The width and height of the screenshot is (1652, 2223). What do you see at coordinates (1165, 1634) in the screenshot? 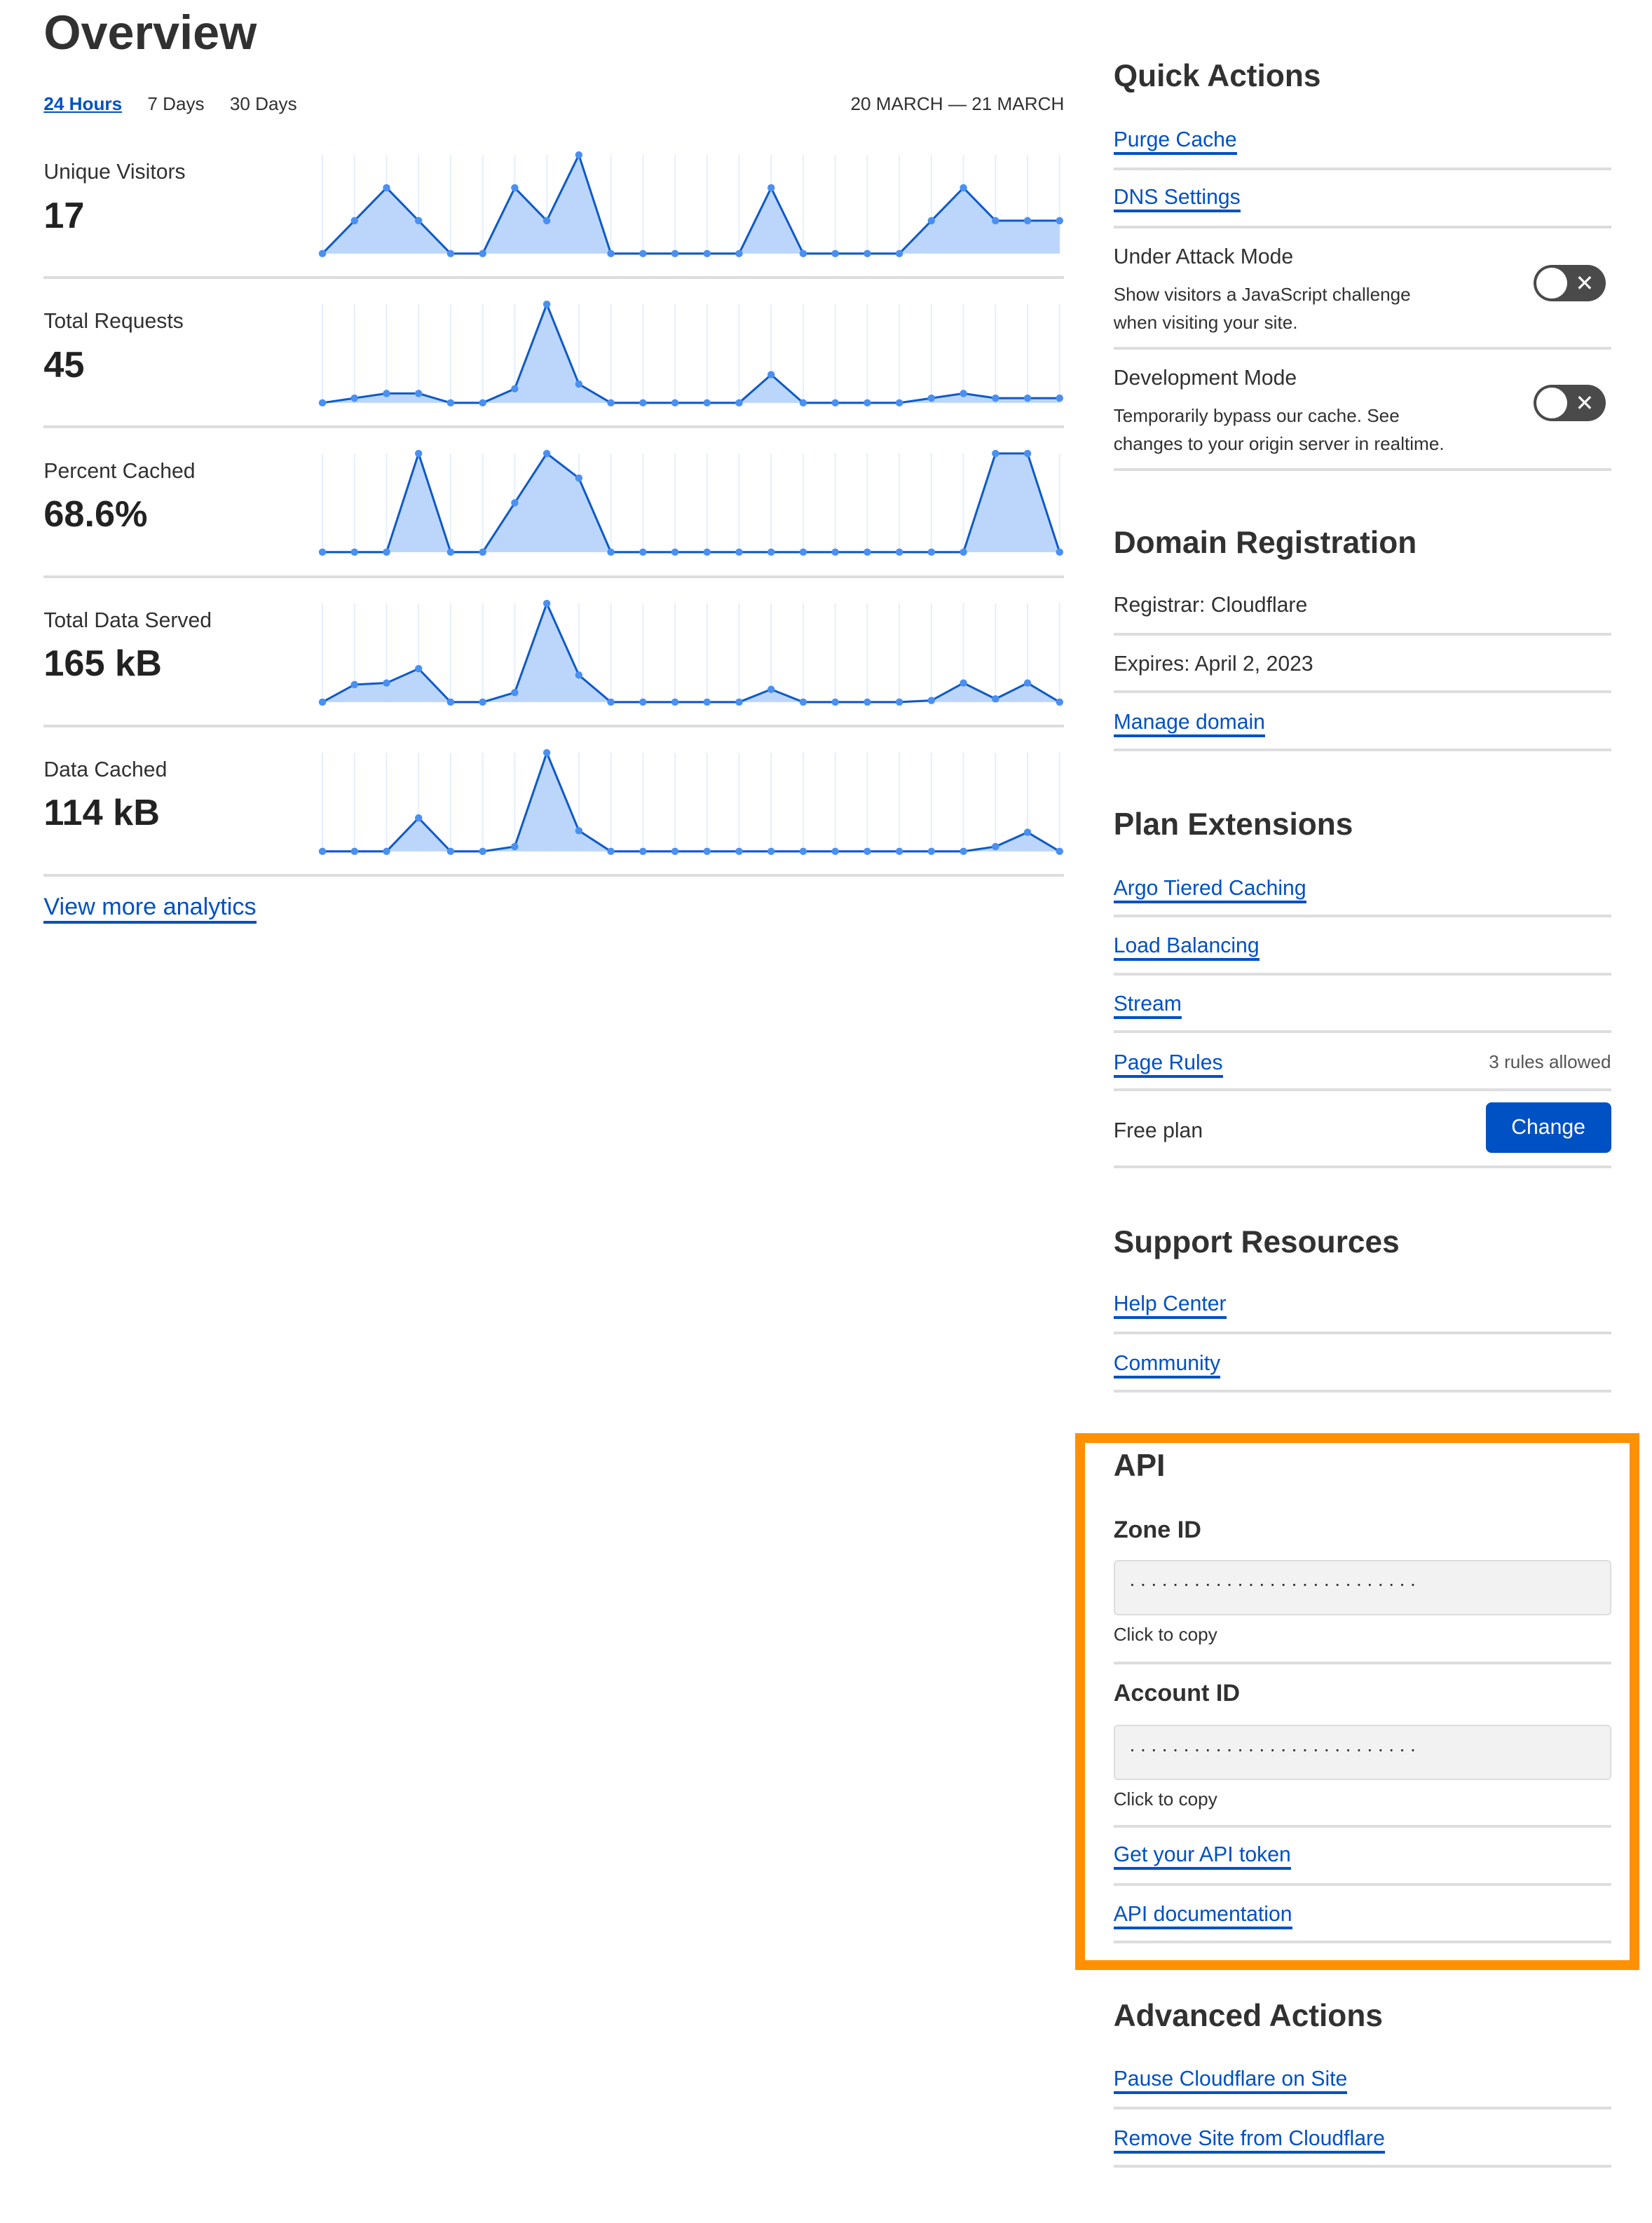
I see `zone-id-copy-hint: Click to copy` at bounding box center [1165, 1634].